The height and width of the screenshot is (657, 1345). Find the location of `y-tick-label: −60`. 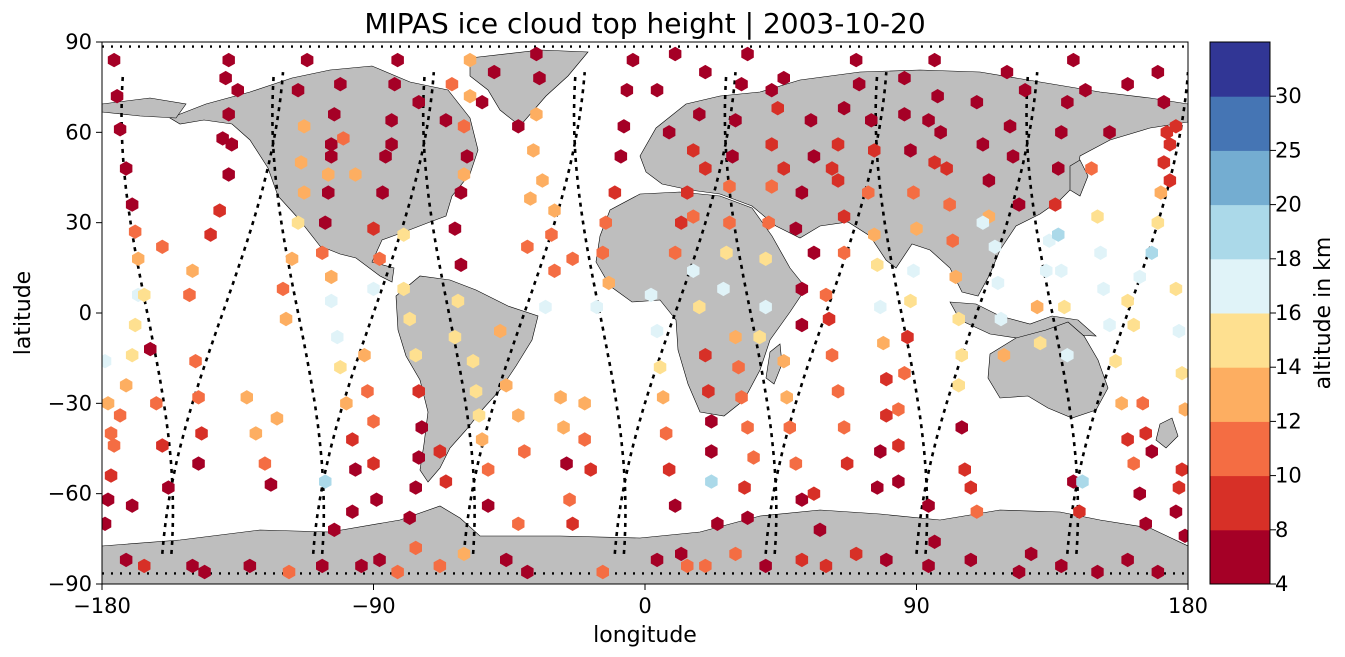

y-tick-label: −60 is located at coordinates (70, 494).